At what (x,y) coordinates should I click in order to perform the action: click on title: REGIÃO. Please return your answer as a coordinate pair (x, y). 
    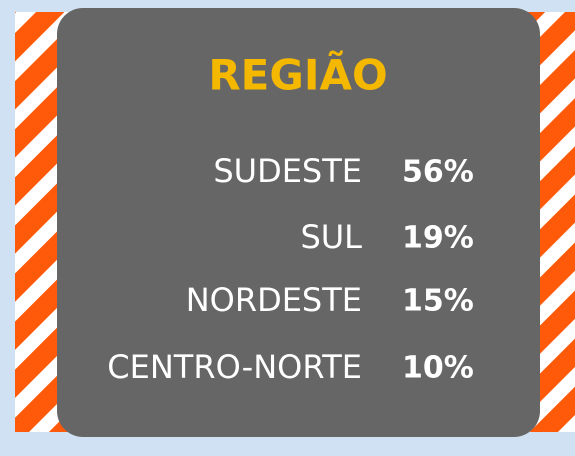
    Looking at the image, I should click on (297, 75).